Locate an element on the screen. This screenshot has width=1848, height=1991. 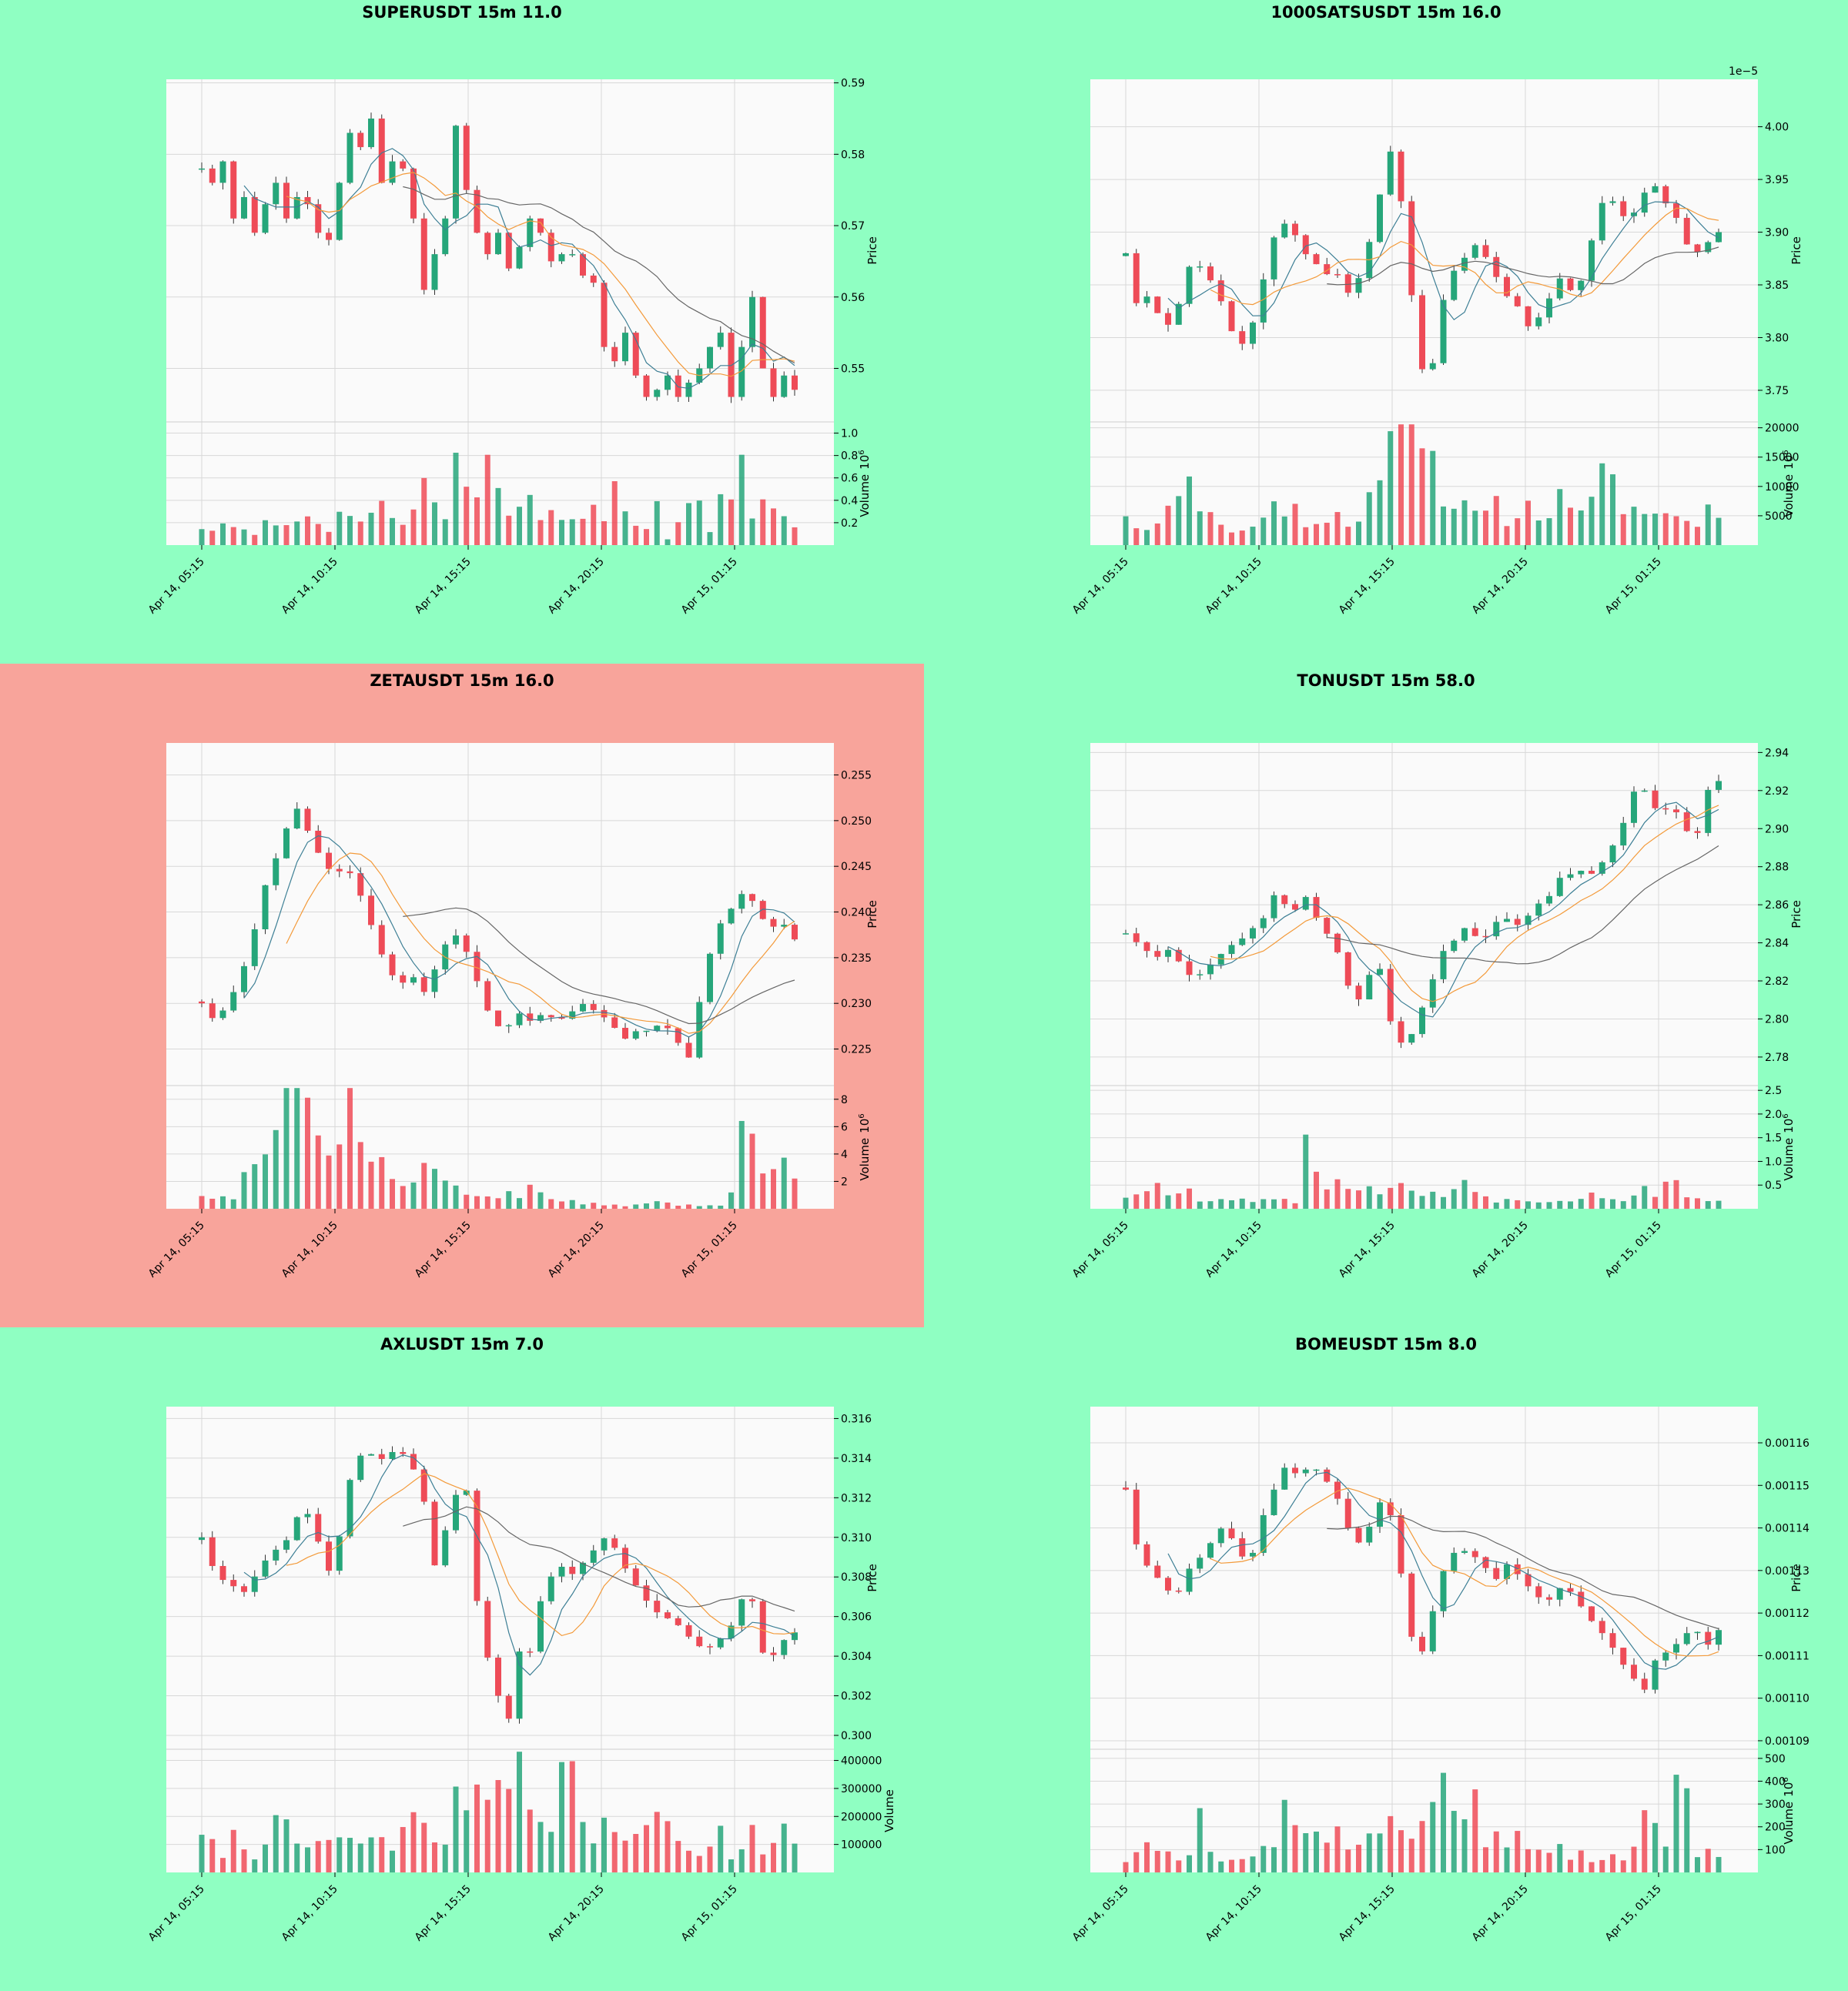
x-tick-label: Apr 14, 15:15 is located at coordinates (443, 1250).